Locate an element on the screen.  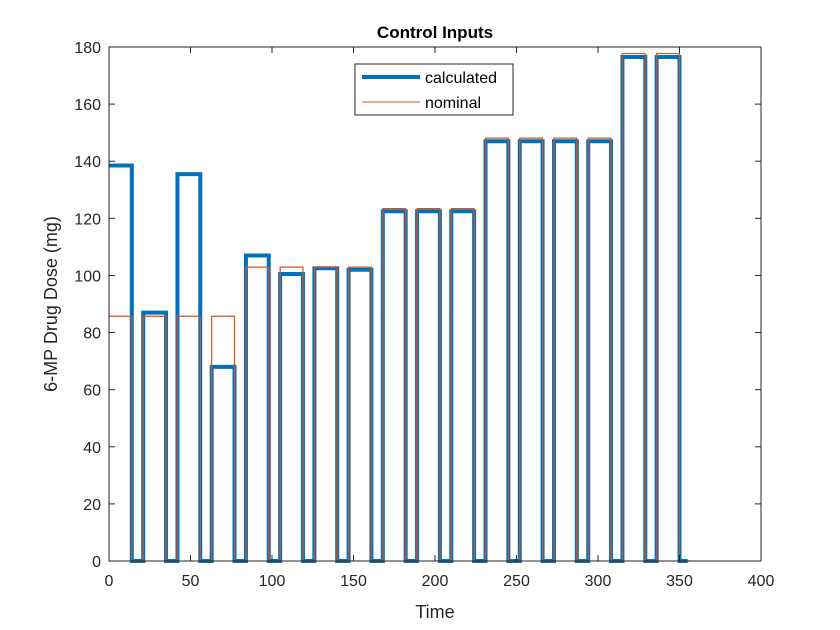
chart-title: Control Inputs is located at coordinates (435, 32).